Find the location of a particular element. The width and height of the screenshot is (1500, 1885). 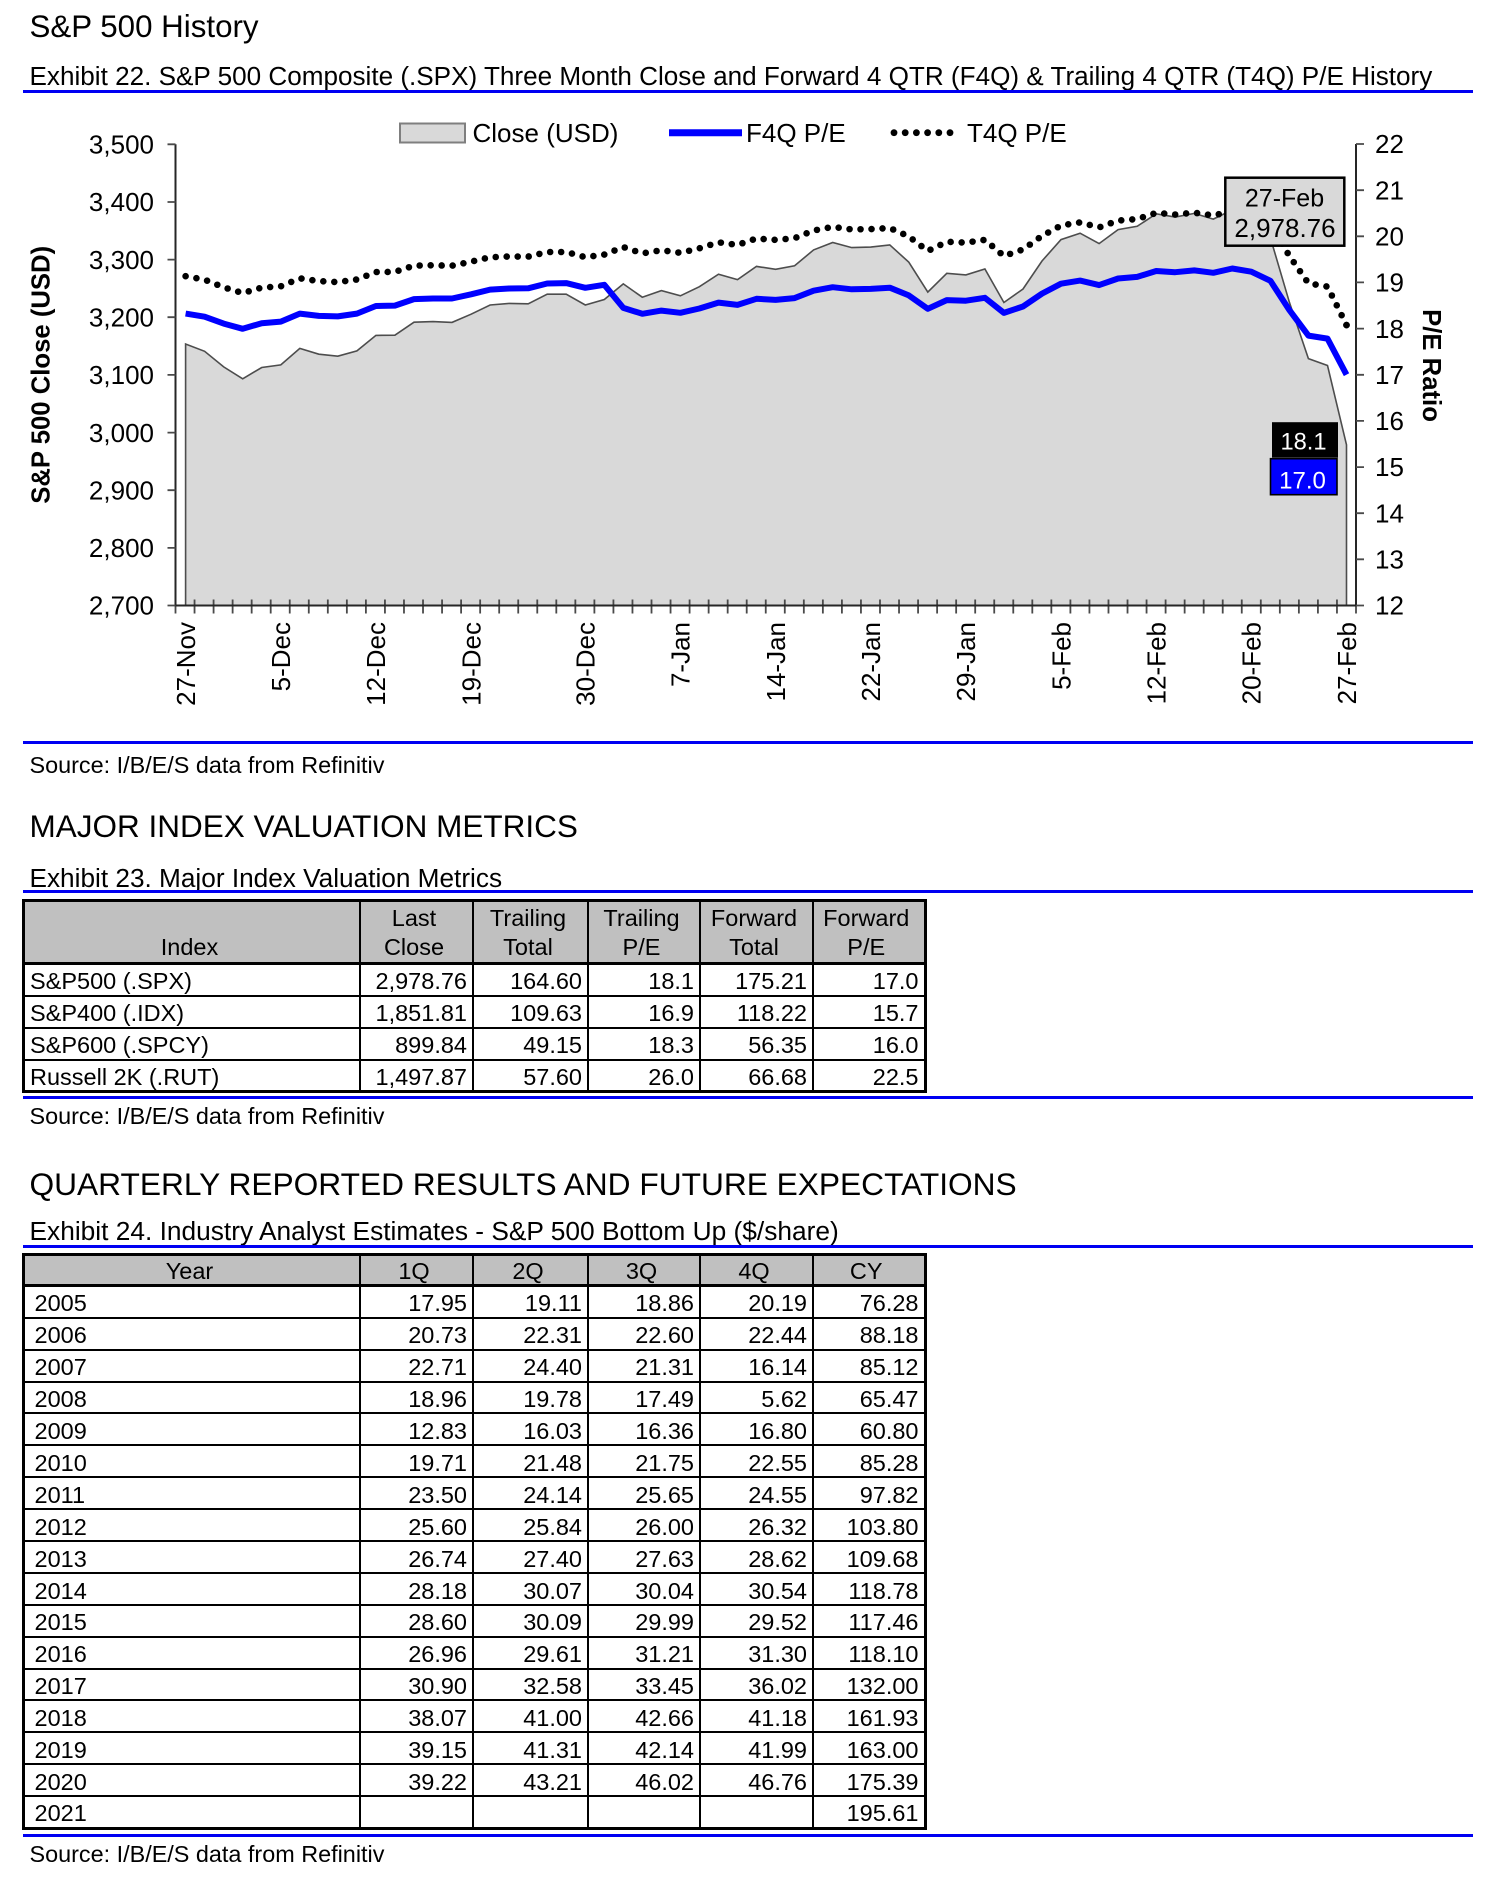

svg-text: F4Q P/E is located at coordinates (796, 133).